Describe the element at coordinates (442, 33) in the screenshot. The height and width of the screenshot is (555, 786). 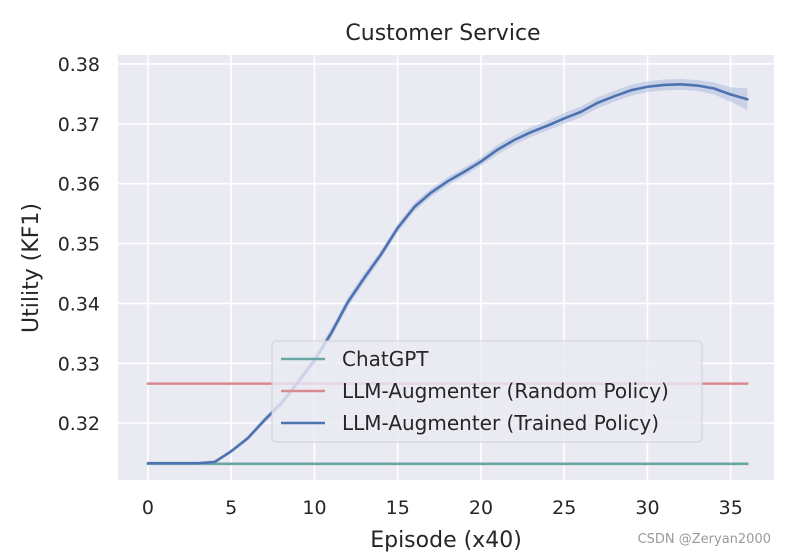
I see `chart-title: Customer Service` at that location.